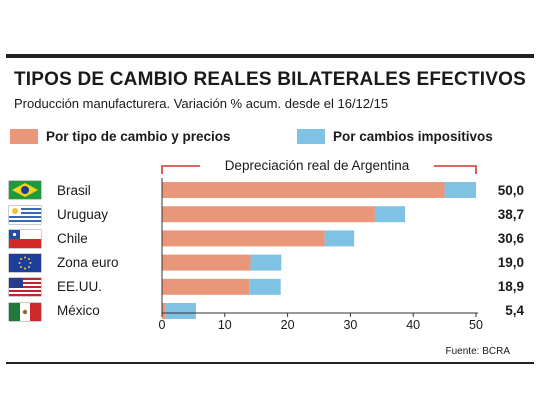 This screenshot has width=540, height=405. I want to click on bar-uruguay-taxes, so click(390, 214).